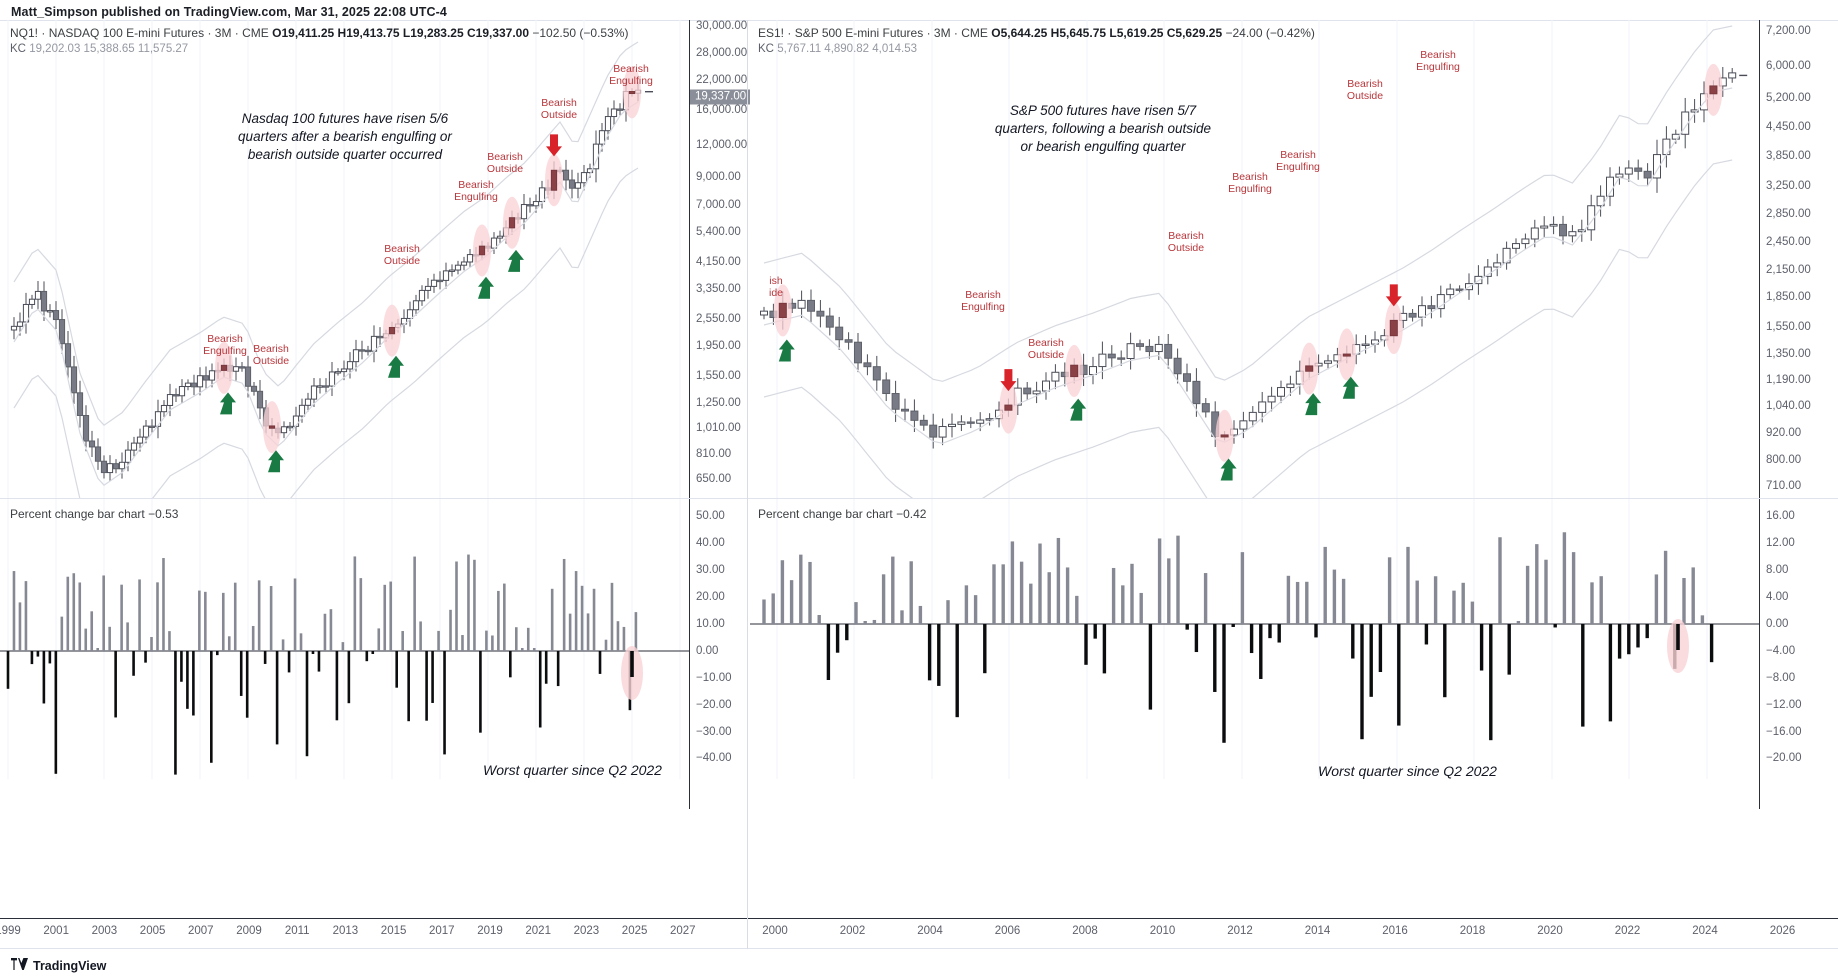  I want to click on left-legend-symbol: NQ1!, so click(24, 33).